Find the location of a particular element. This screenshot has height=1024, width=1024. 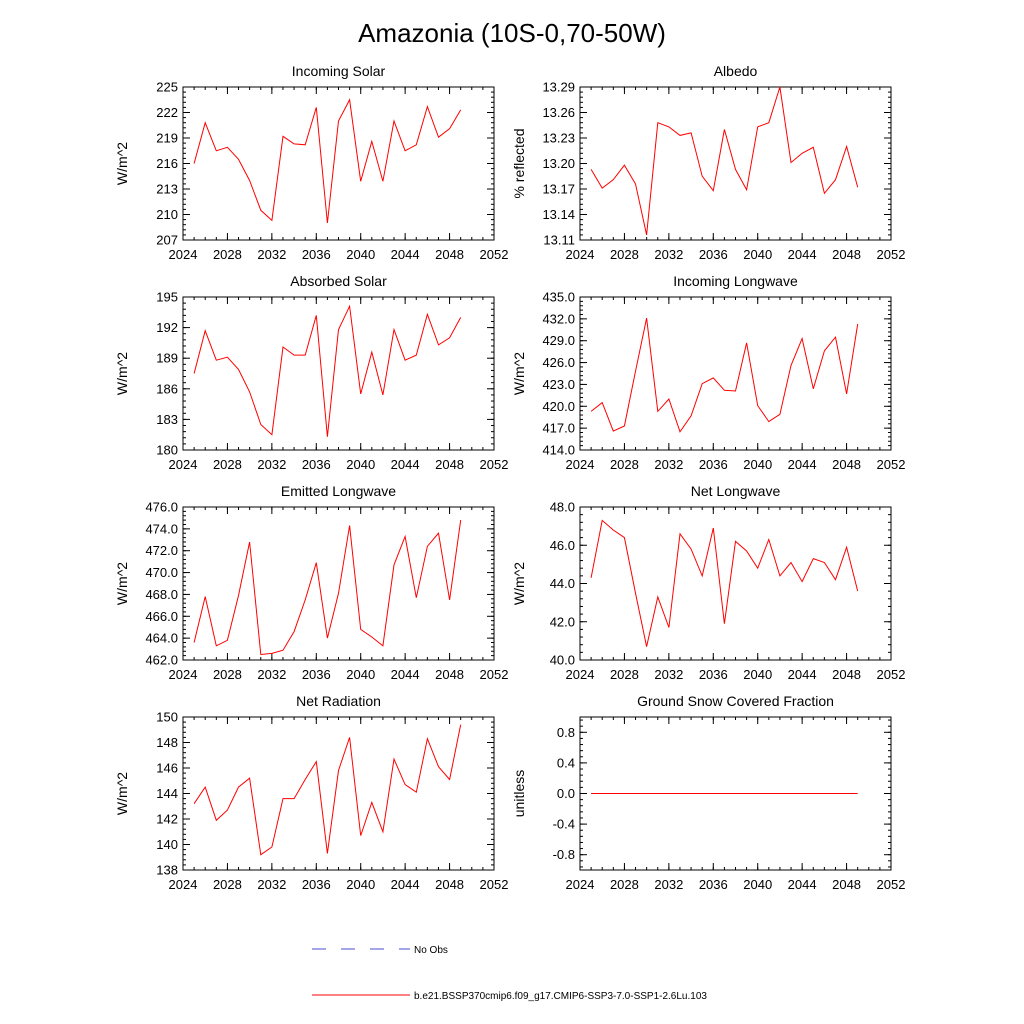

y-tick-label: 210 is located at coordinates (167, 214).